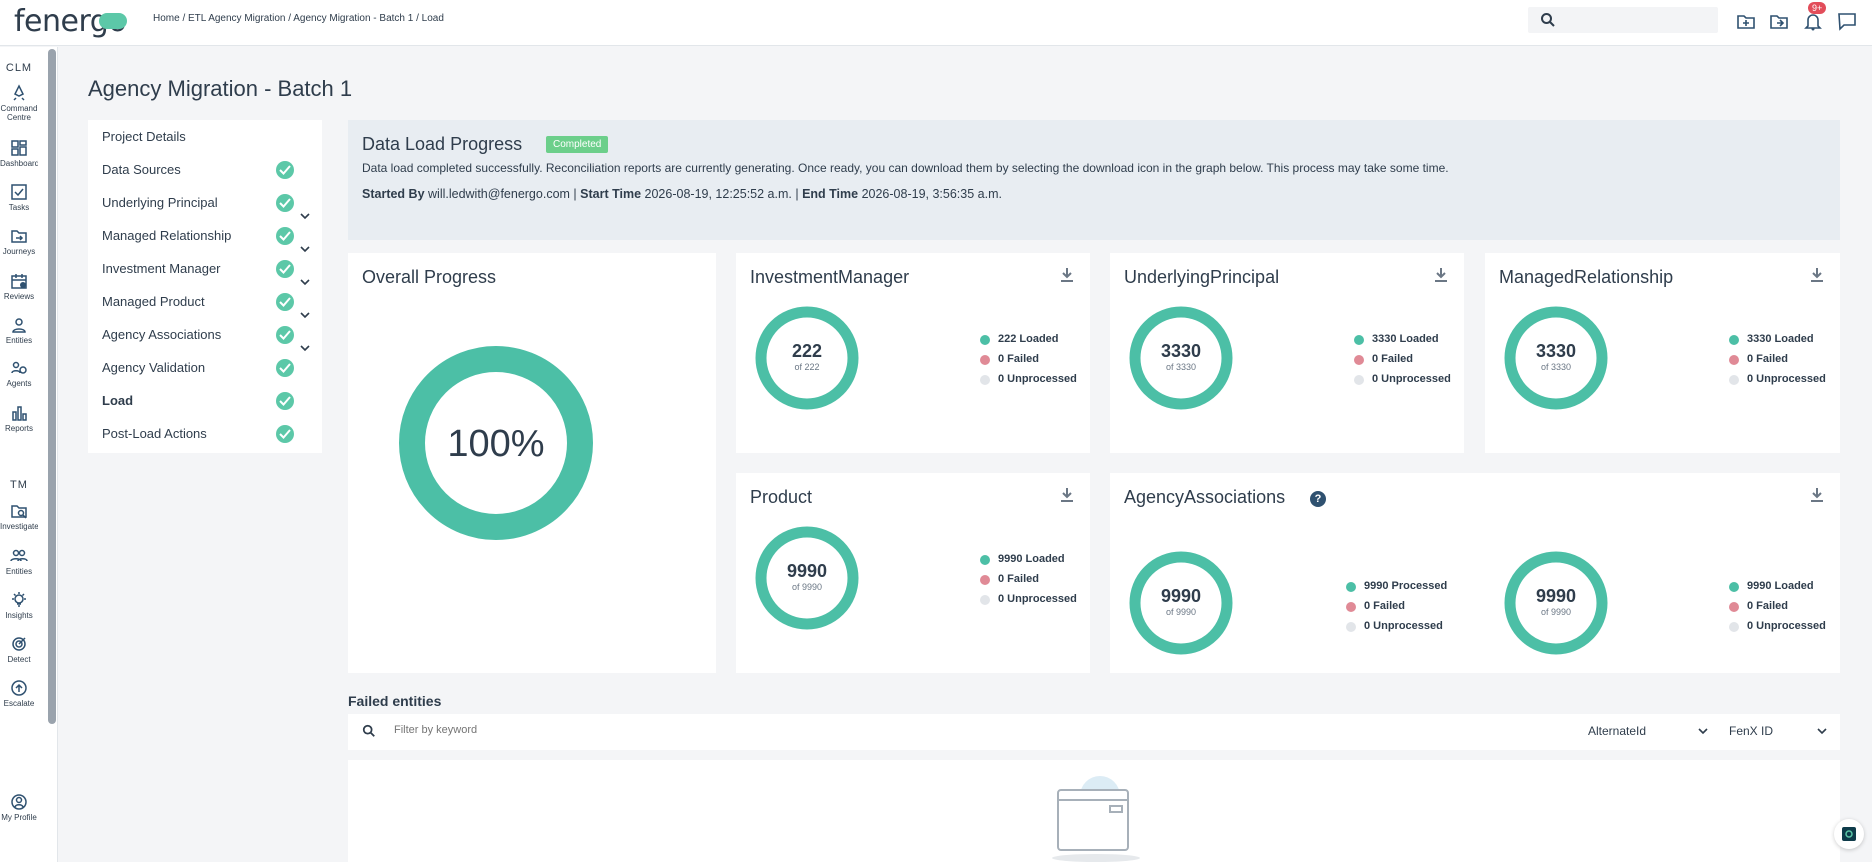 Image resolution: width=1872 pixels, height=862 pixels. Describe the element at coordinates (19, 688) in the screenshot. I see `escalate-icon` at that location.